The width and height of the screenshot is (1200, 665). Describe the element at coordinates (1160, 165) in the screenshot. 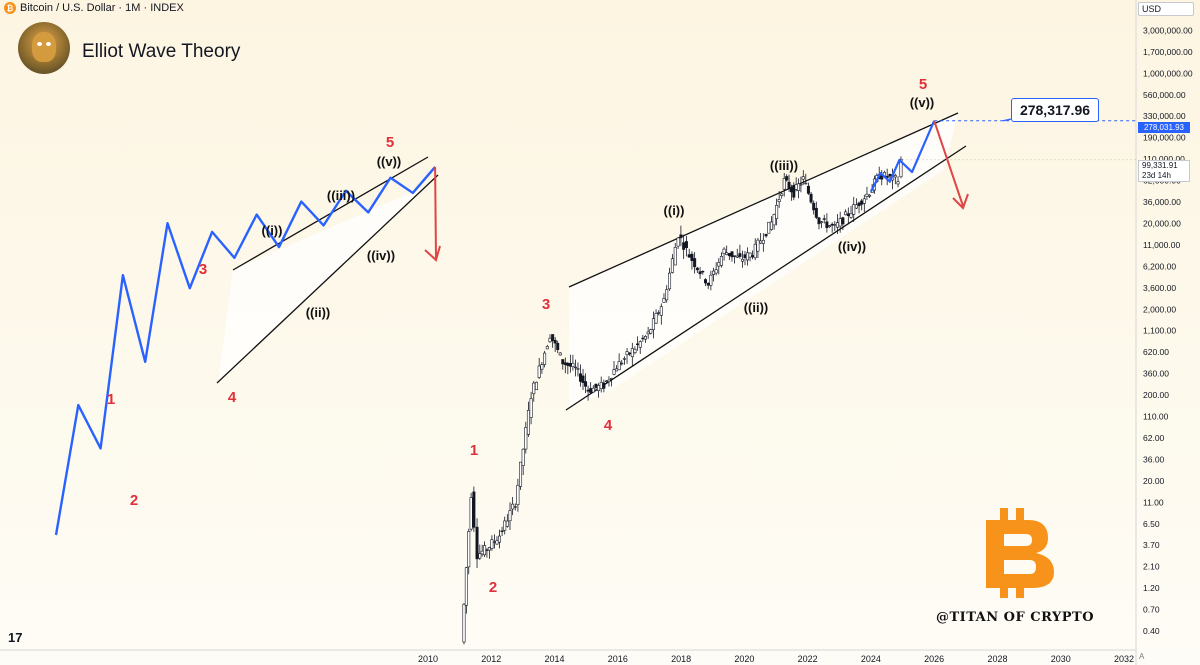

I see `last-price-value: 99,331.91` at that location.